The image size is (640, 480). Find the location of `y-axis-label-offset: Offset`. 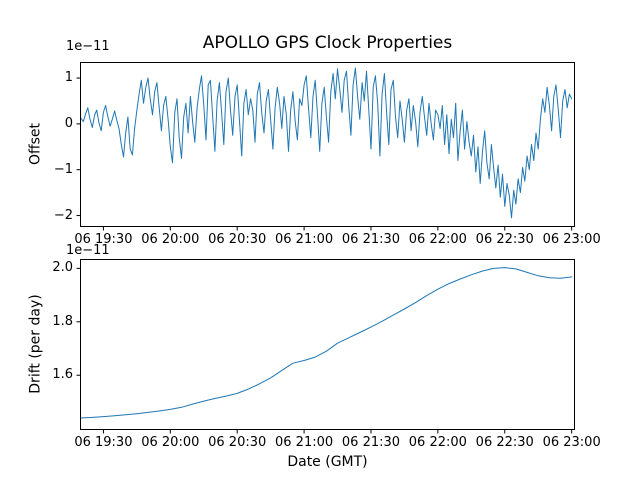

y-axis-label-offset: Offset is located at coordinates (35, 144).